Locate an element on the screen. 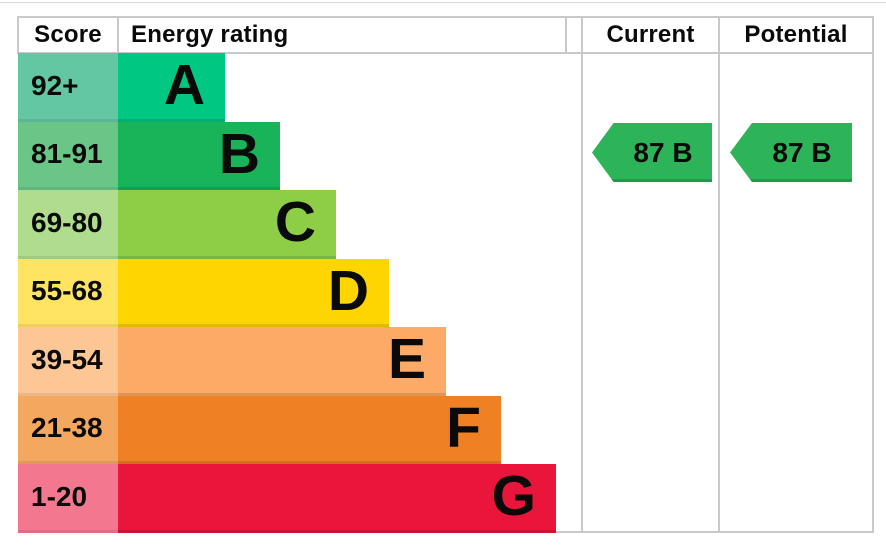 The height and width of the screenshot is (556, 886). header-score: Score is located at coordinates (68, 34).